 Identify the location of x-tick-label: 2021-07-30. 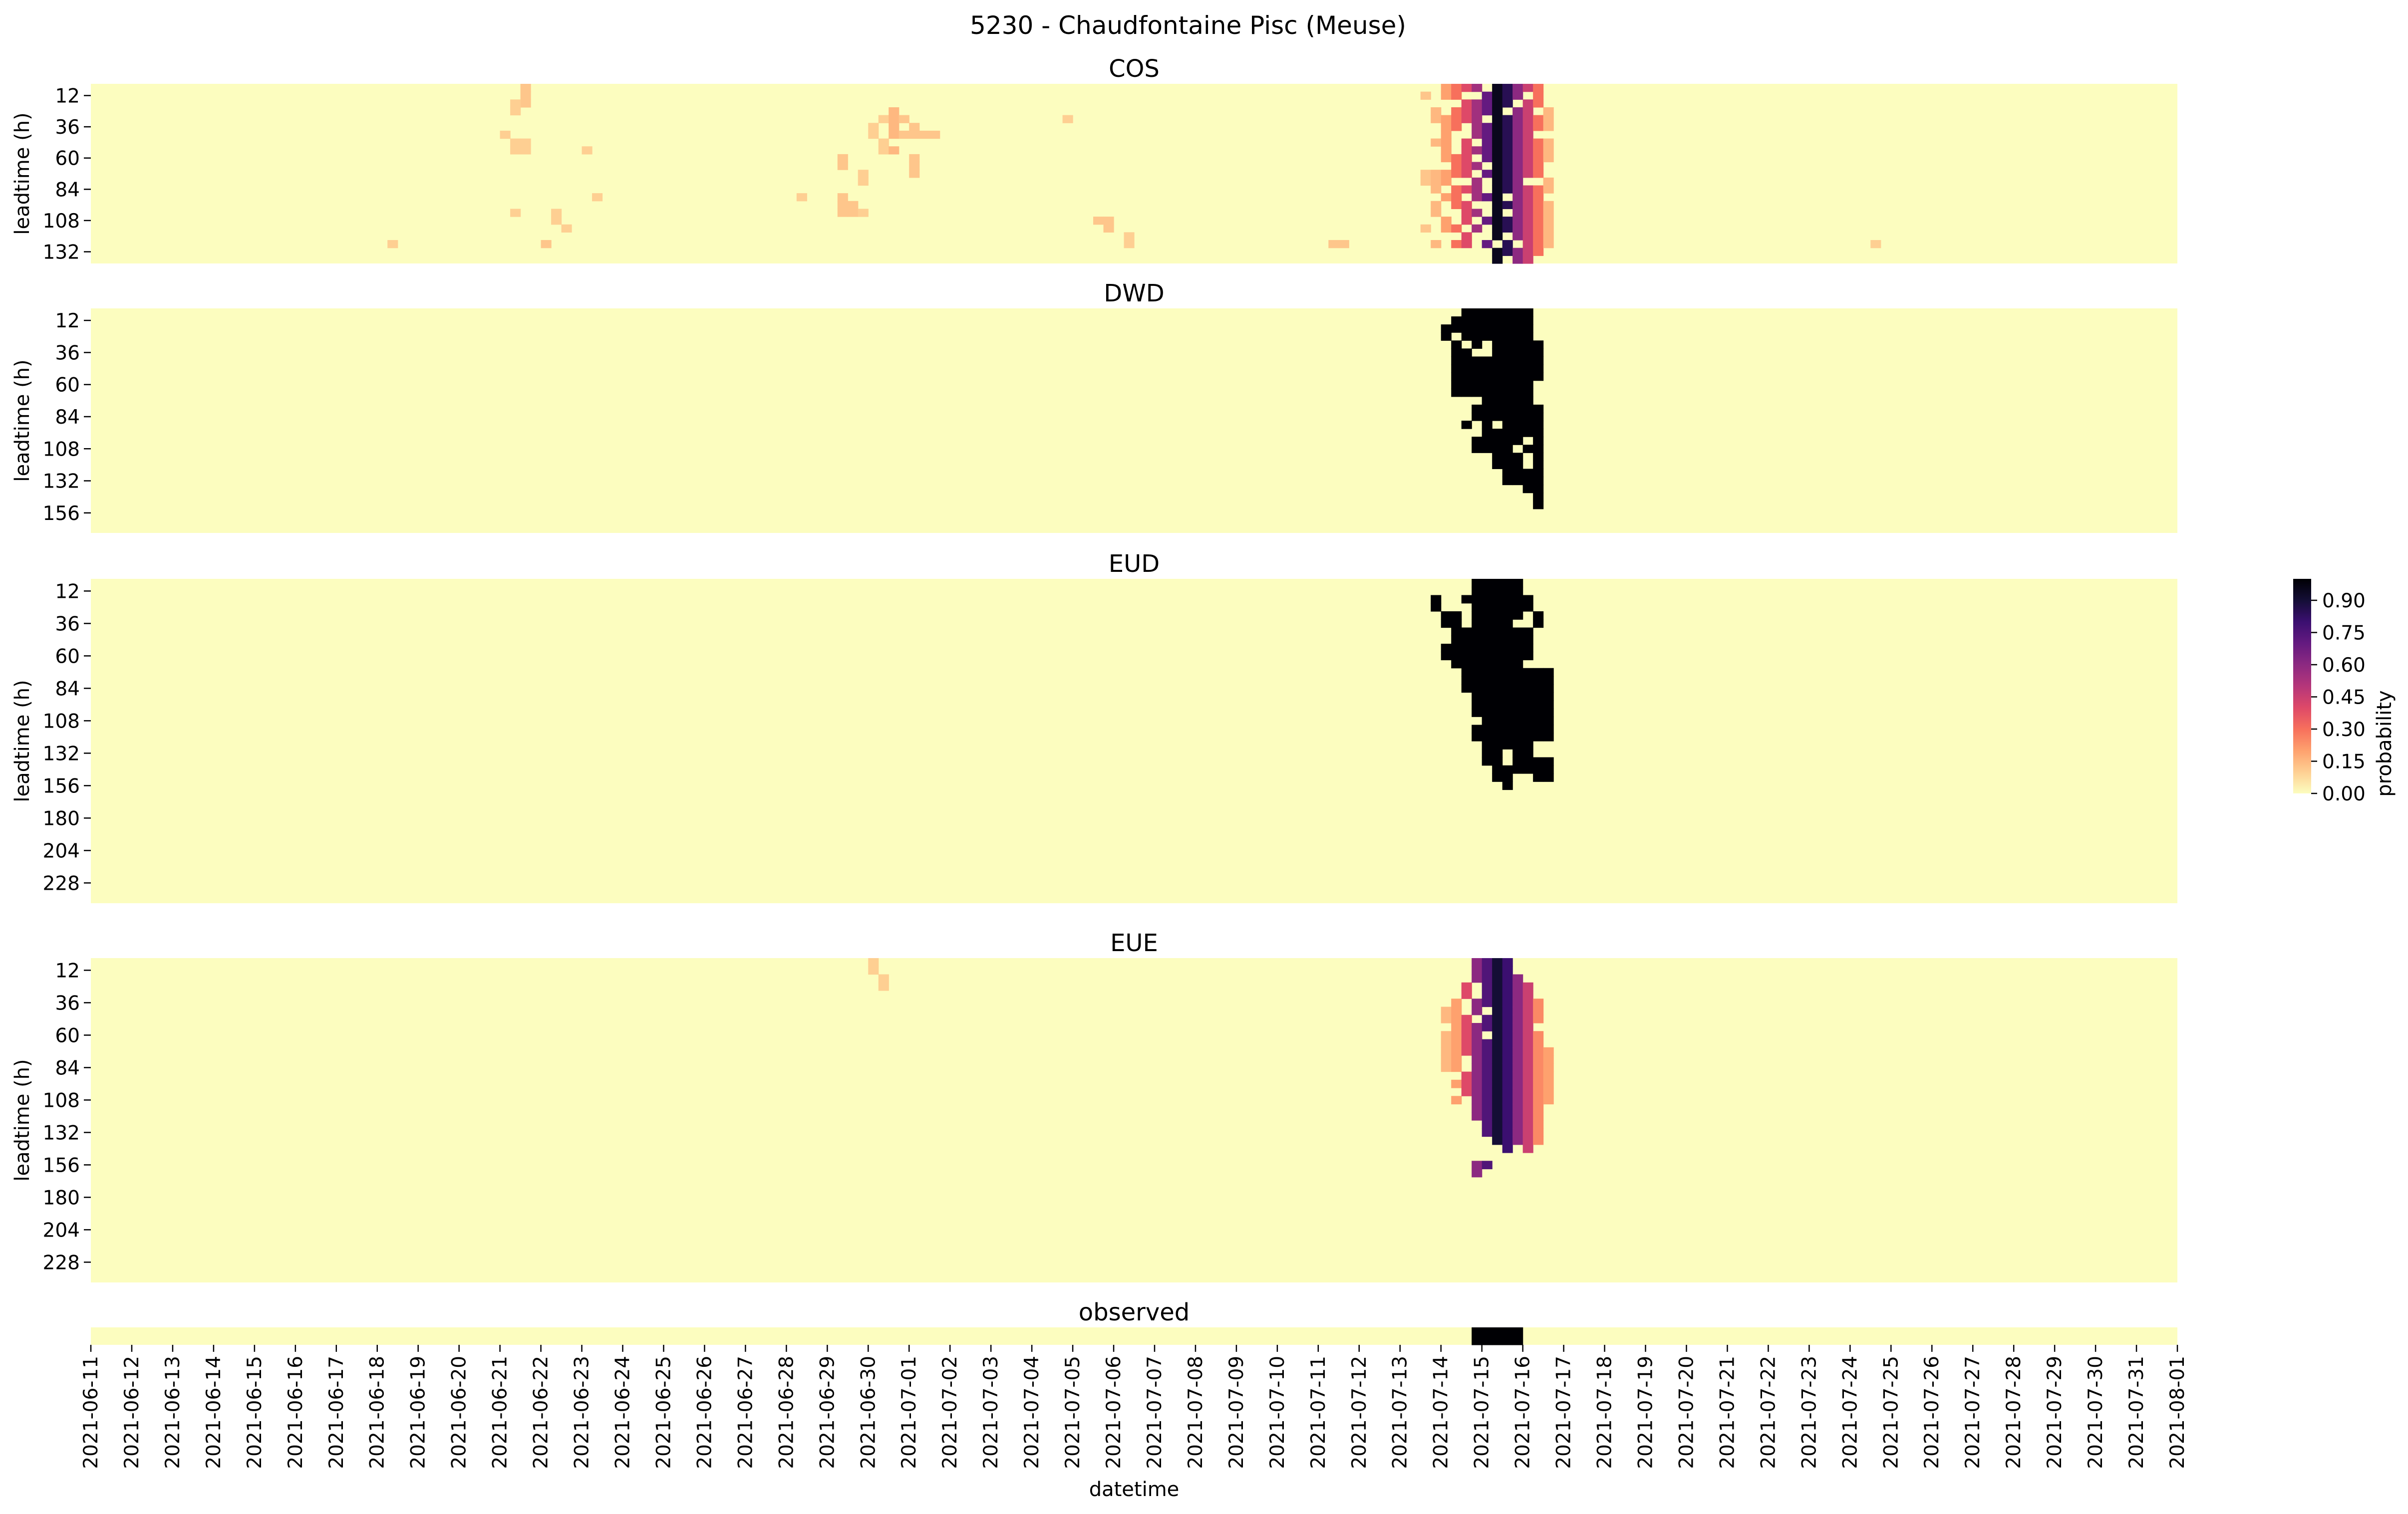
(2096, 1412).